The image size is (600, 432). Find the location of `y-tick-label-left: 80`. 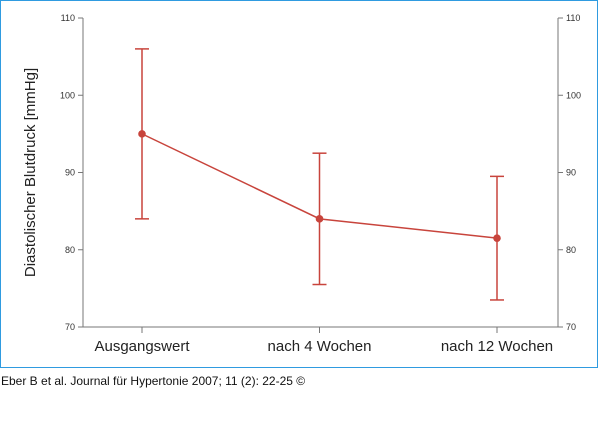

y-tick-label-left: 80 is located at coordinates (70, 250).